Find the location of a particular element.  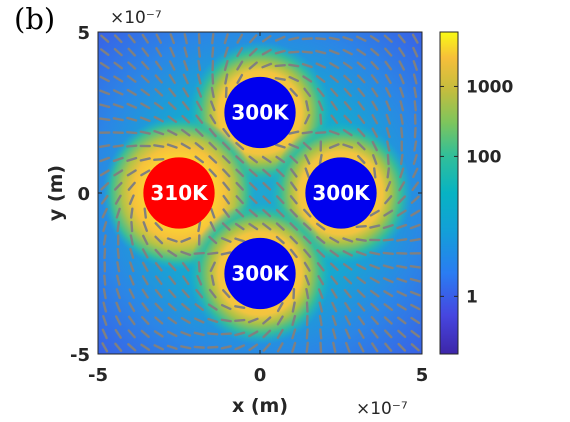

y-tick-label: 5 is located at coordinates (83, 33).